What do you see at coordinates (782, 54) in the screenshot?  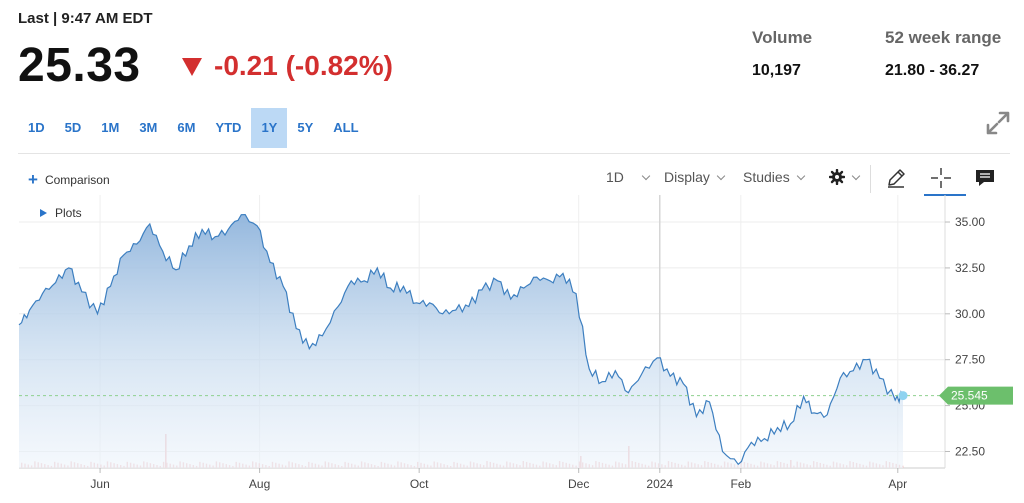 I see `volume-stat: Volume 10,197` at bounding box center [782, 54].